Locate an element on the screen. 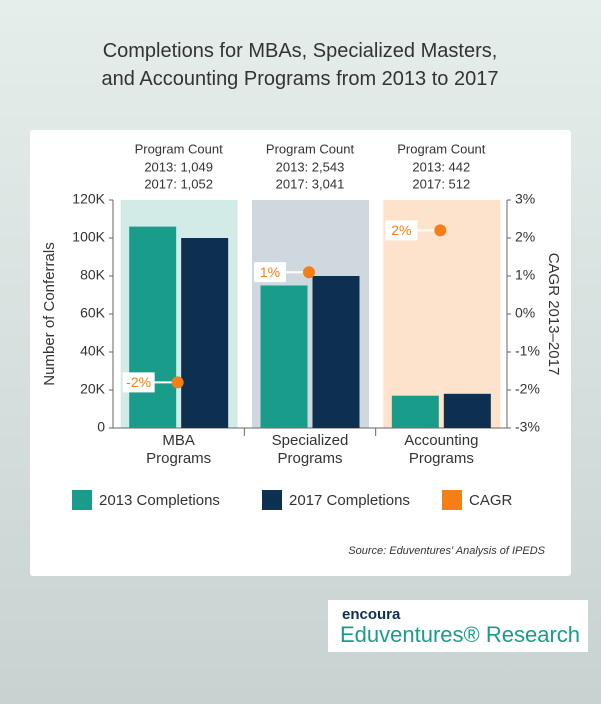 Image resolution: width=601 pixels, height=704 pixels. brand-subtitle: Eduventures® Research is located at coordinates (460, 634).